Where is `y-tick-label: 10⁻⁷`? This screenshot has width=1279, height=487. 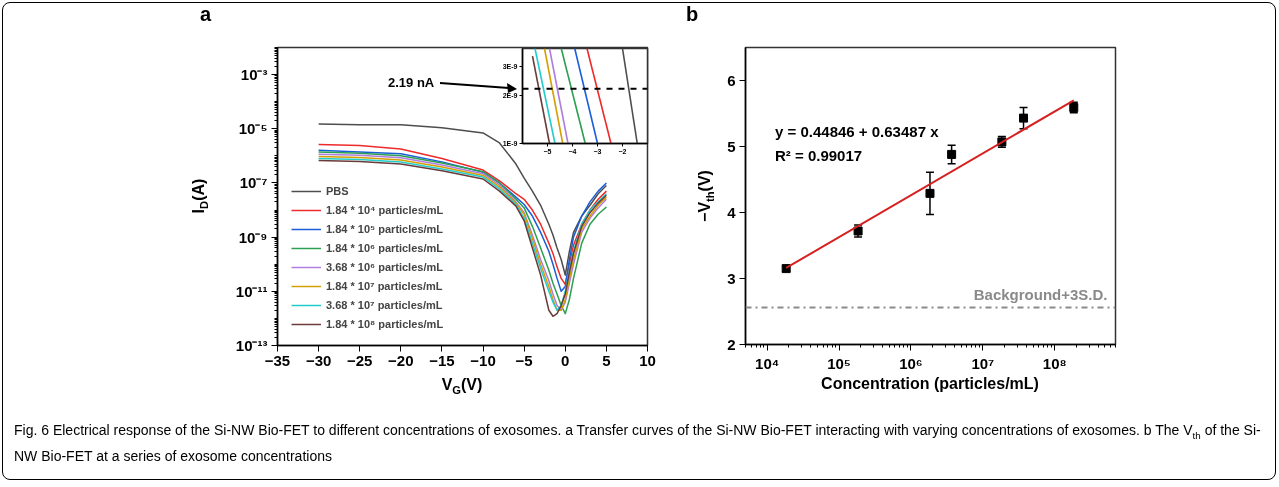 y-tick-label: 10⁻⁷ is located at coordinates (253, 183).